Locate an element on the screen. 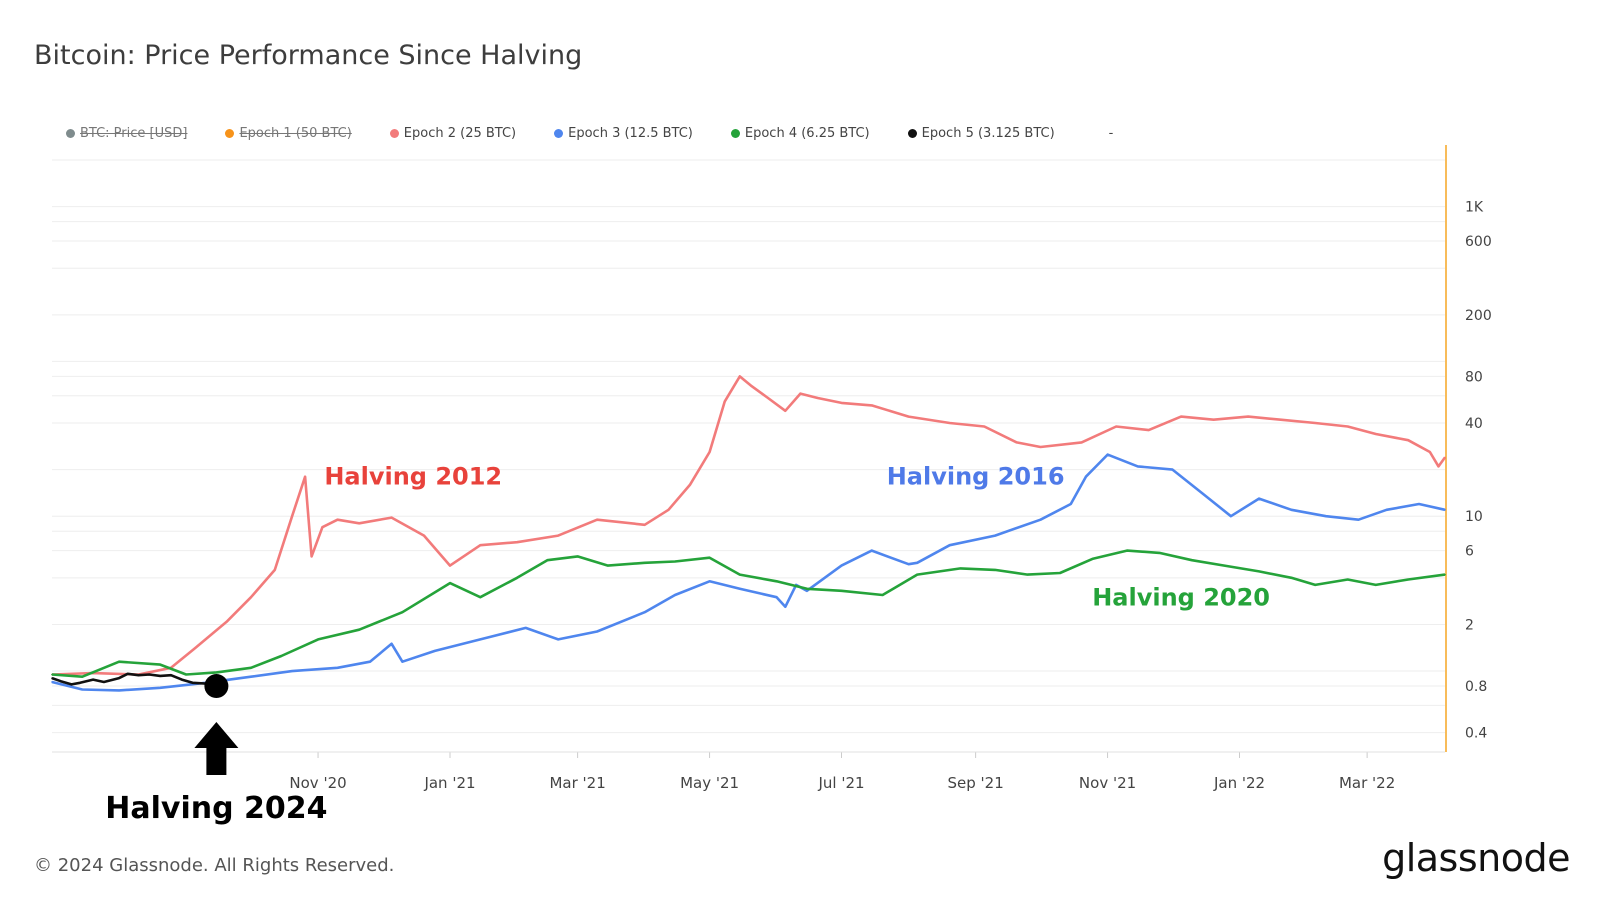 The height and width of the screenshot is (900, 1600). legend-item-epoch-1: Epoch 1 (50 BTC) is located at coordinates (288, 133).